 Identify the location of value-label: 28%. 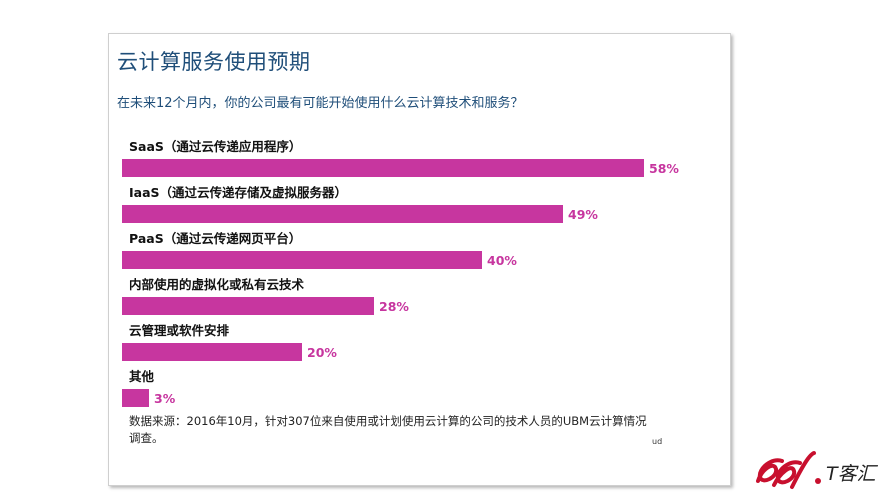
(394, 306).